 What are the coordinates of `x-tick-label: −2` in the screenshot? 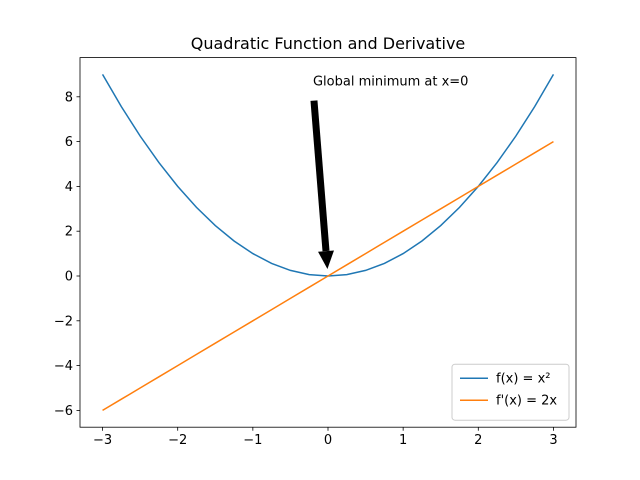 It's located at (177, 440).